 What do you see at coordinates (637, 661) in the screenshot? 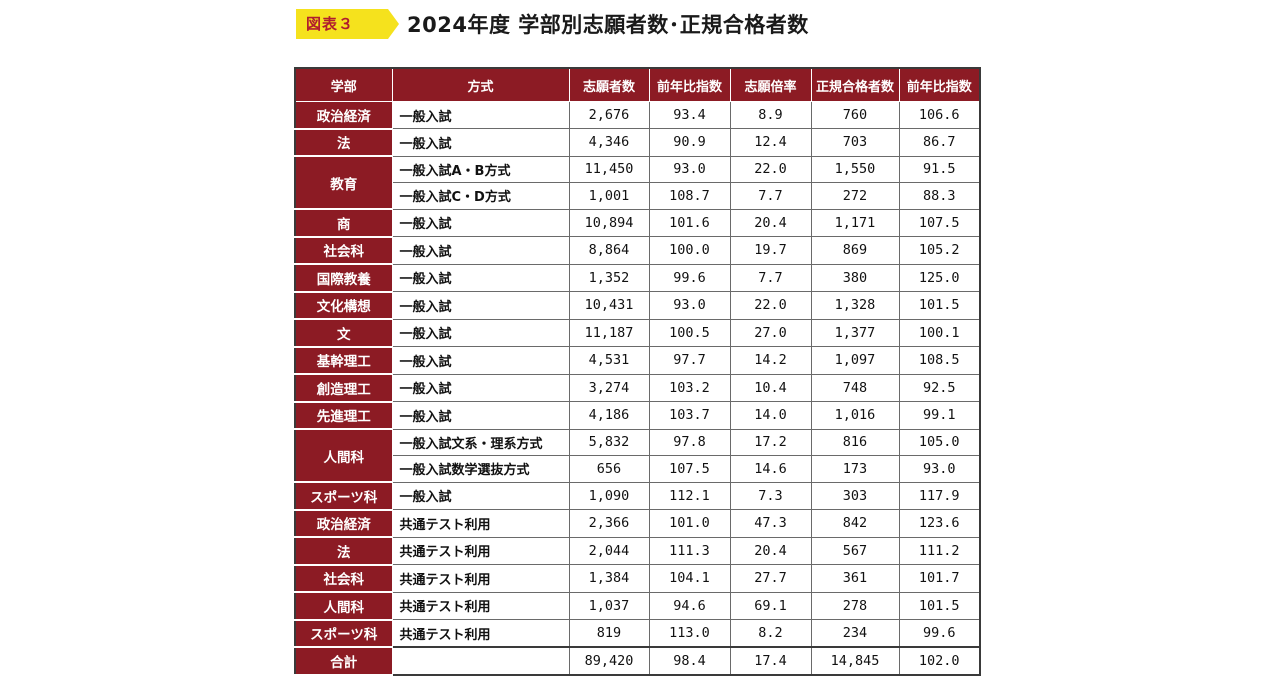
I see `total-row: 合計 89,420 98.4 17.4 14,845 102.0` at bounding box center [637, 661].